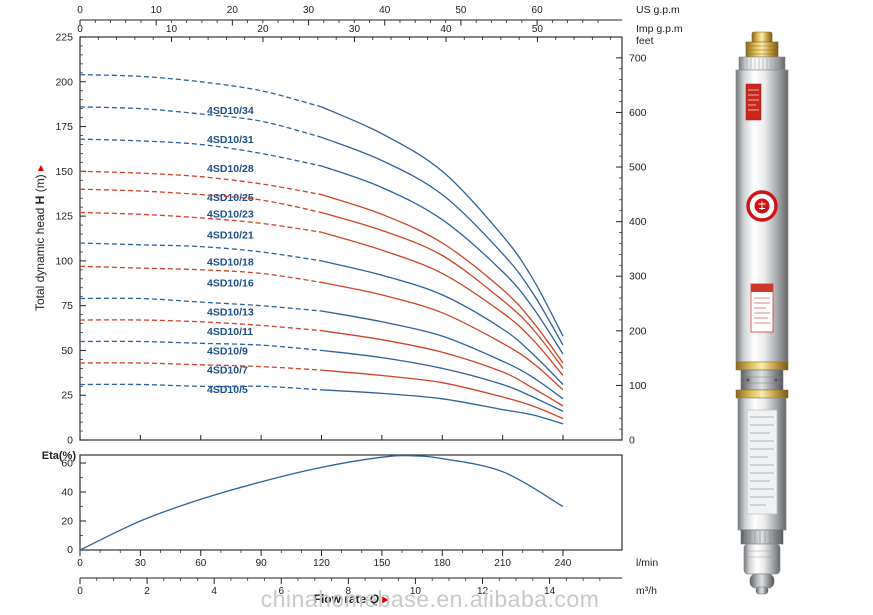 The height and width of the screenshot is (615, 873). What do you see at coordinates (762, 308) in the screenshot?
I see `pump-spec-label` at bounding box center [762, 308].